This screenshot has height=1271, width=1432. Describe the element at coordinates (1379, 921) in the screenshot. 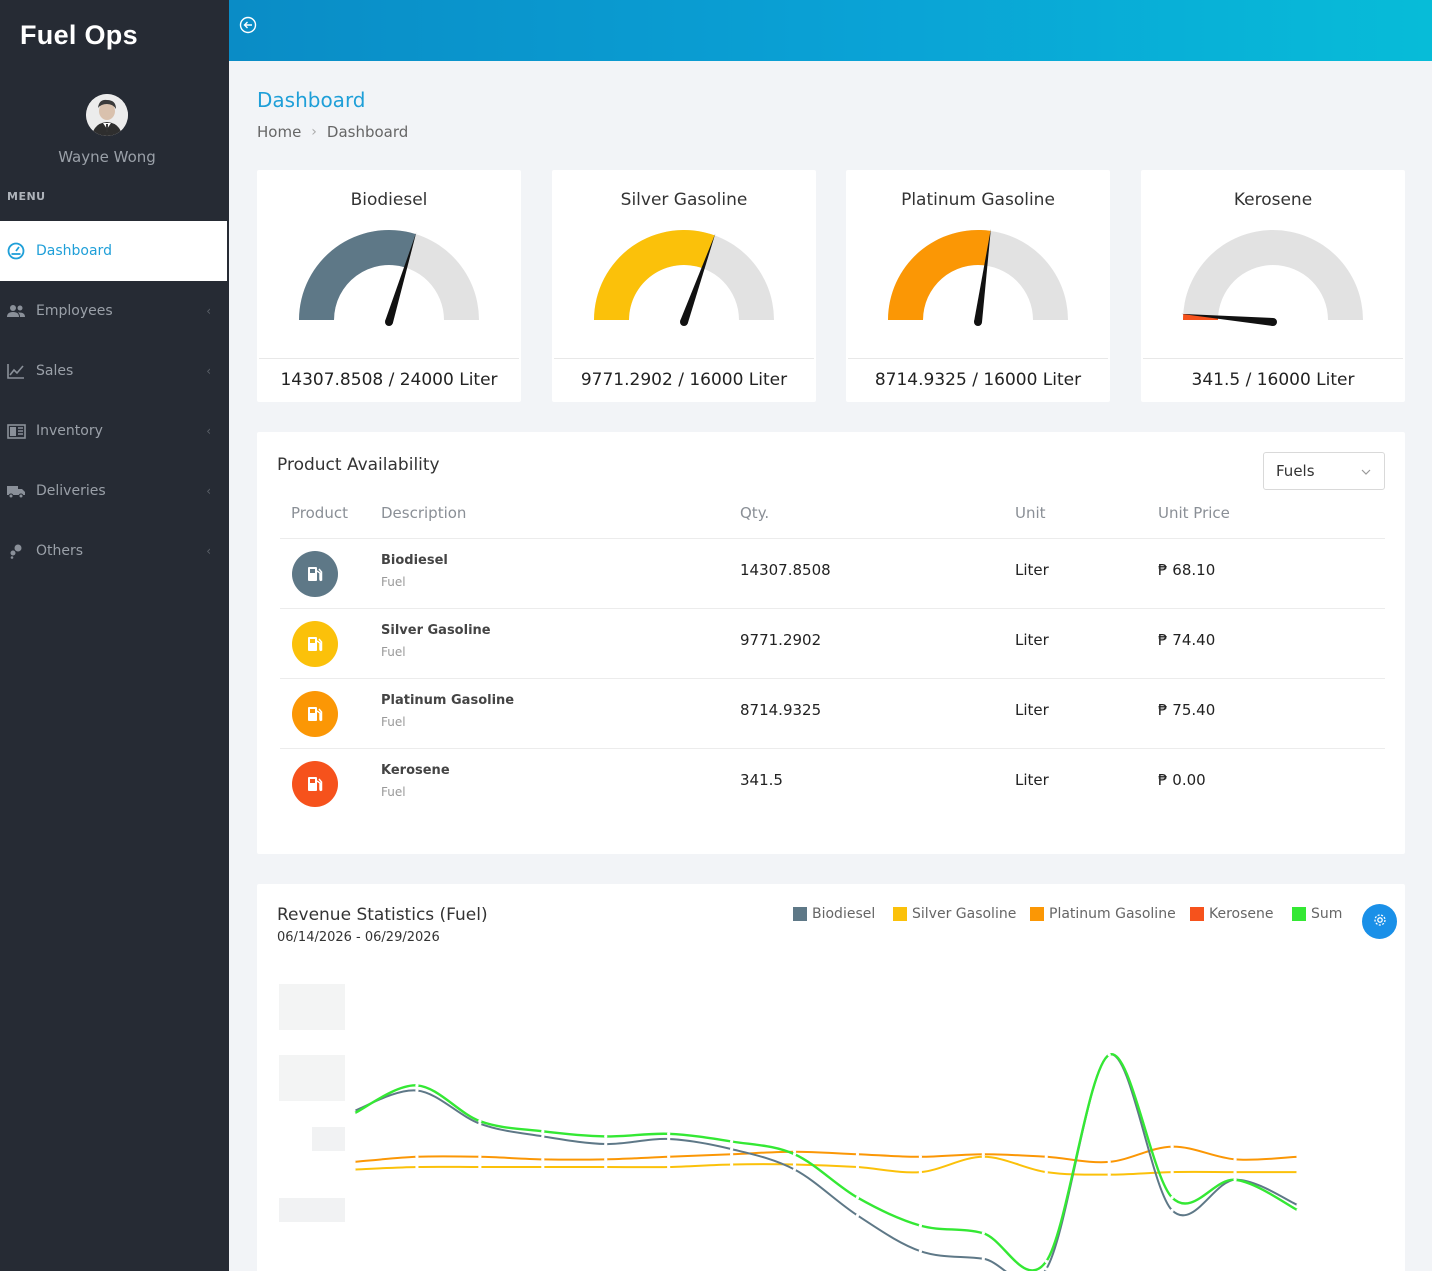

I see `chart-settings-button` at that location.